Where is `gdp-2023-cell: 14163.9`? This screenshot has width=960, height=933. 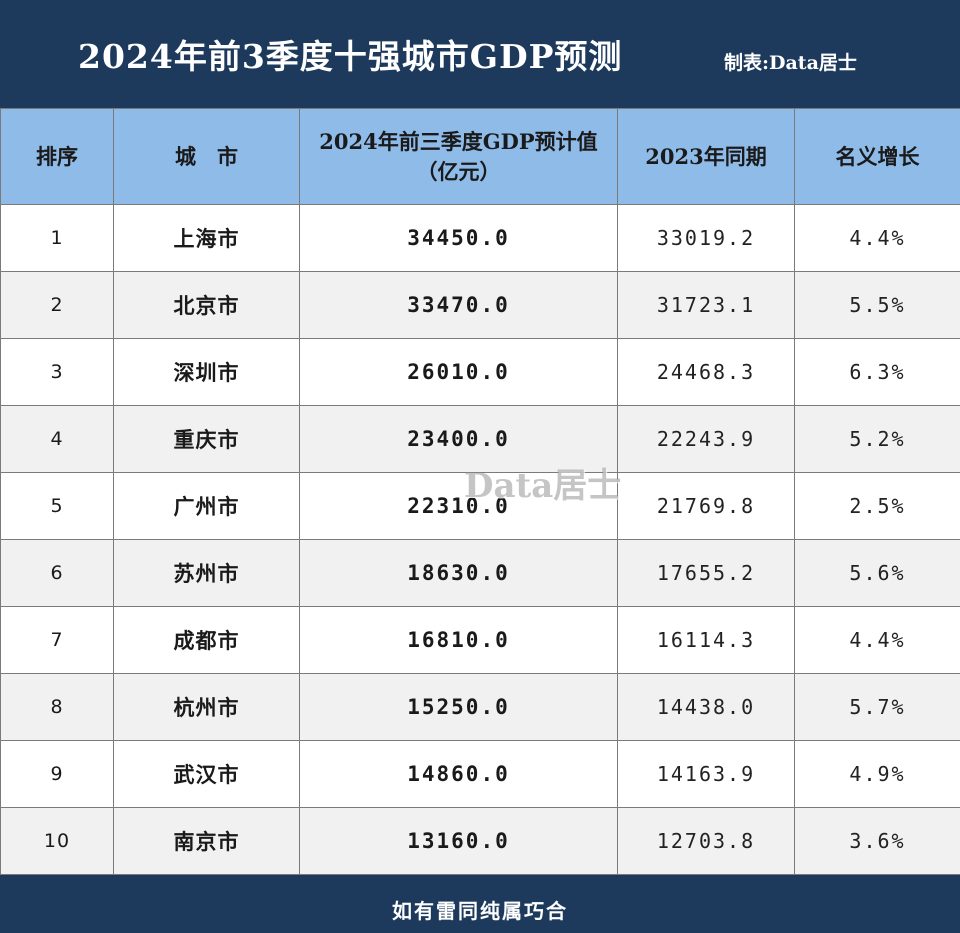
gdp-2023-cell: 14163.9 is located at coordinates (706, 774).